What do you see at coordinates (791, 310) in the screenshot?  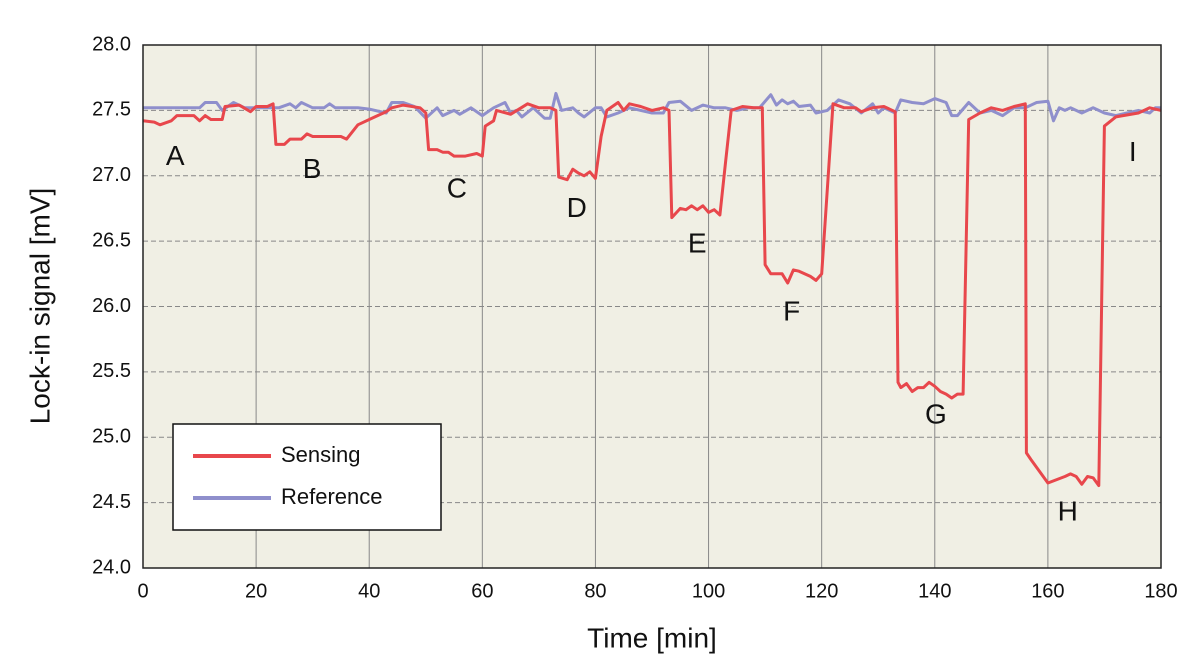 I see `annotation: F` at bounding box center [791, 310].